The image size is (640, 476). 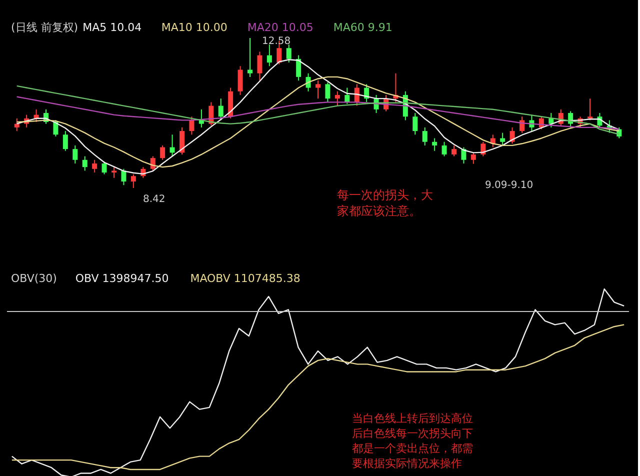 What do you see at coordinates (154, 199) in the screenshot?
I see `text: 8.42` at bounding box center [154, 199].